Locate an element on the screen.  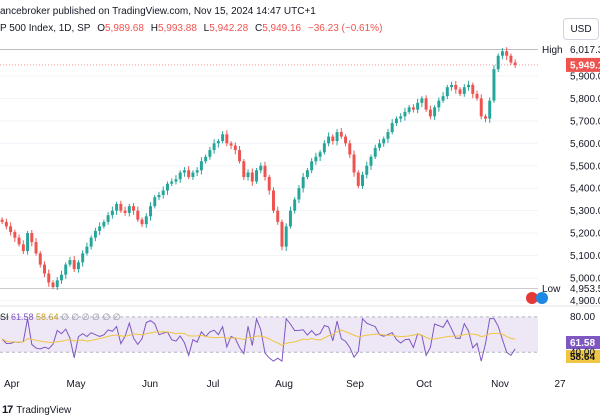
time-tick-label: Jun is located at coordinates (150, 384).